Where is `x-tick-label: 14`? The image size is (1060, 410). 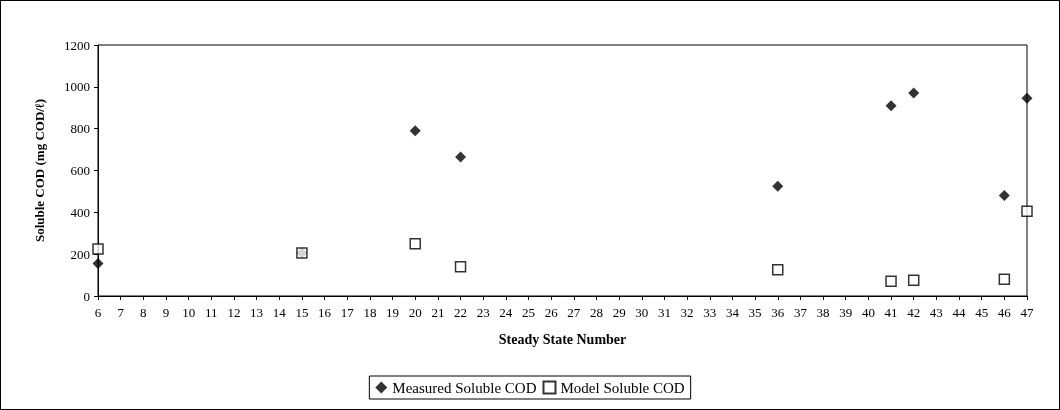
x-tick-label: 14 is located at coordinates (279, 312).